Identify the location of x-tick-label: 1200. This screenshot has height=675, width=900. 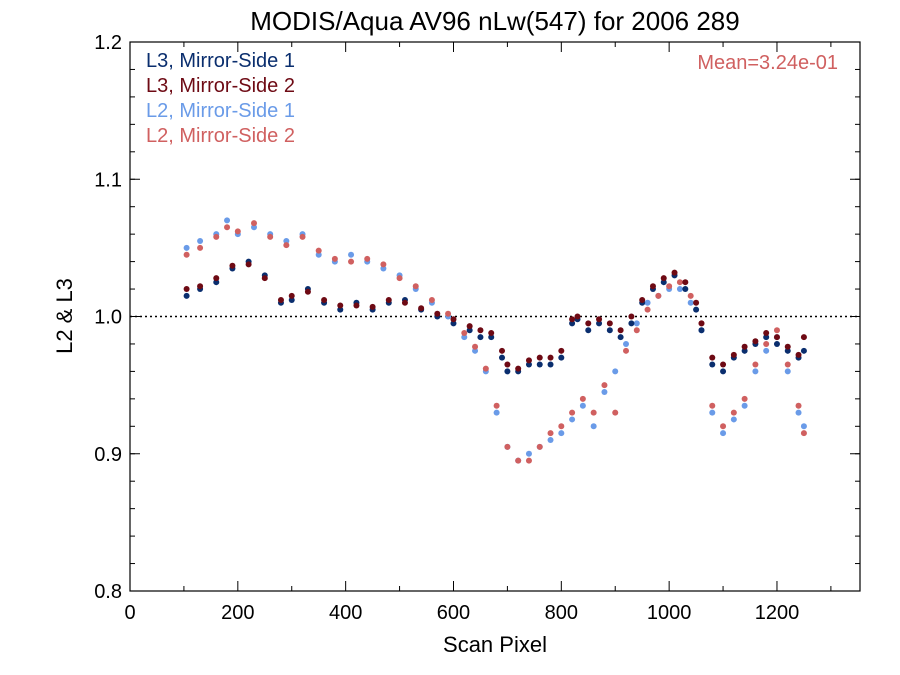
(777, 613).